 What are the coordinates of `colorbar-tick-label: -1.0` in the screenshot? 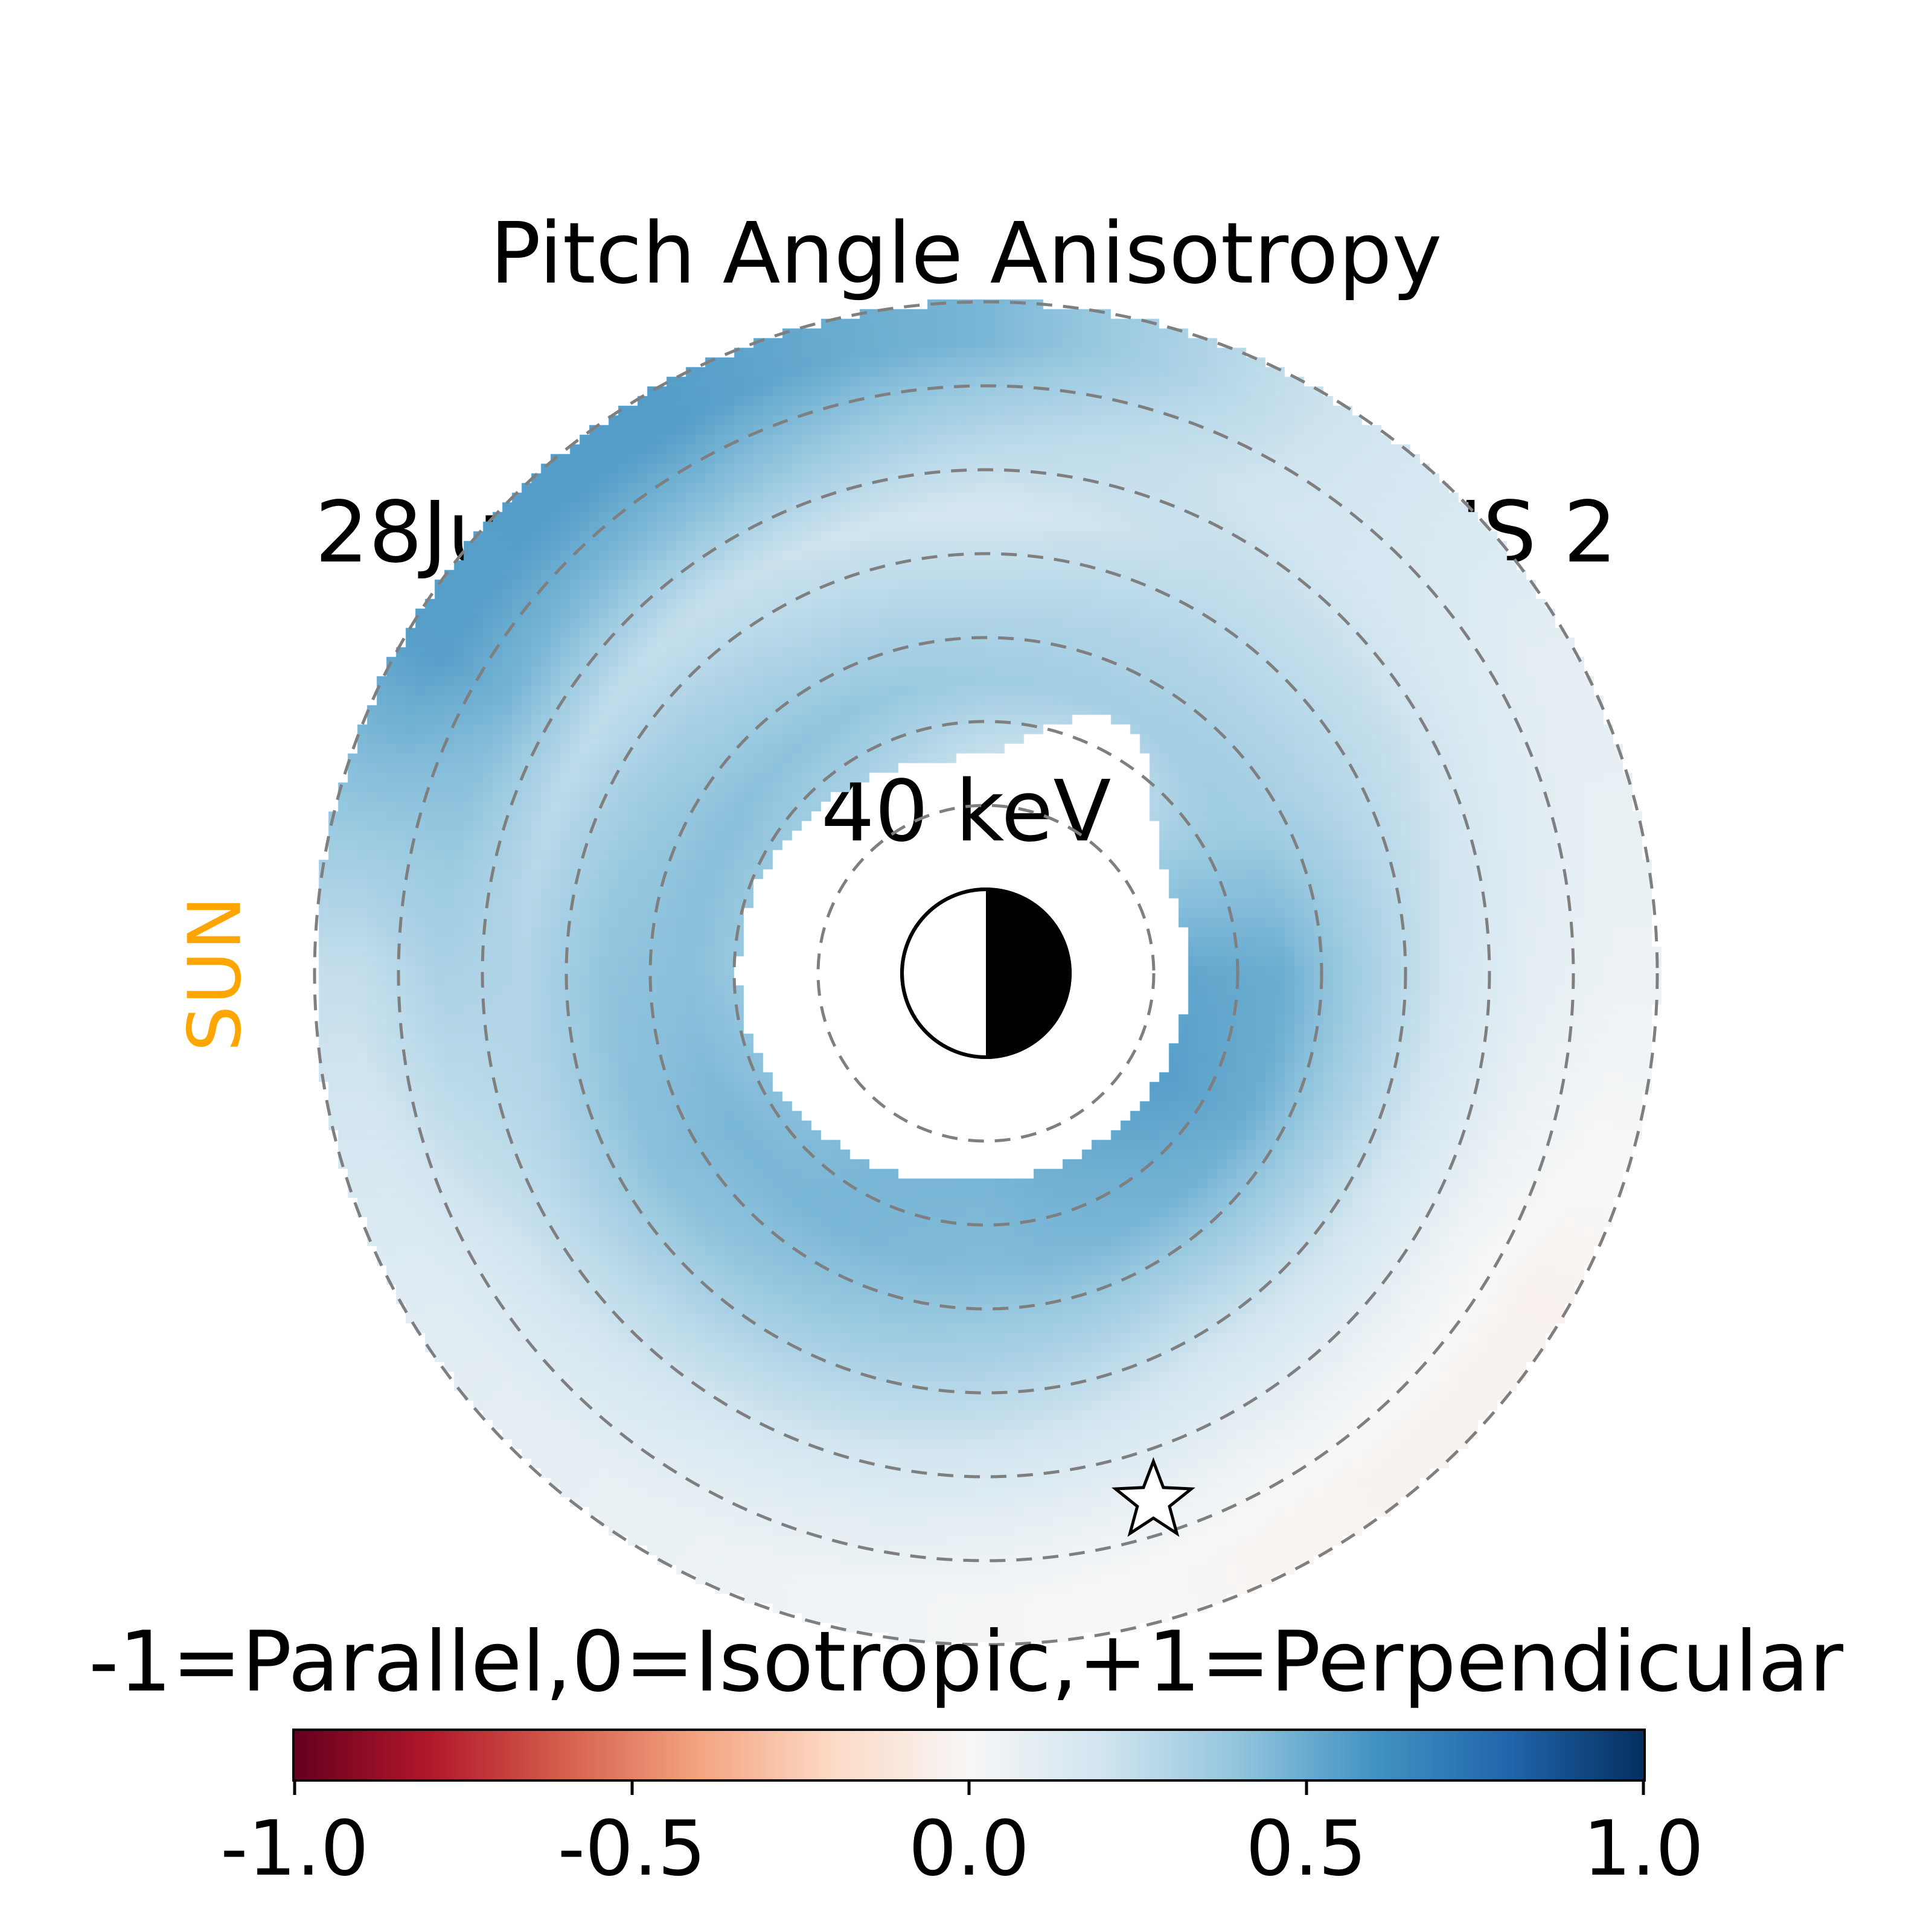 It's located at (294, 1849).